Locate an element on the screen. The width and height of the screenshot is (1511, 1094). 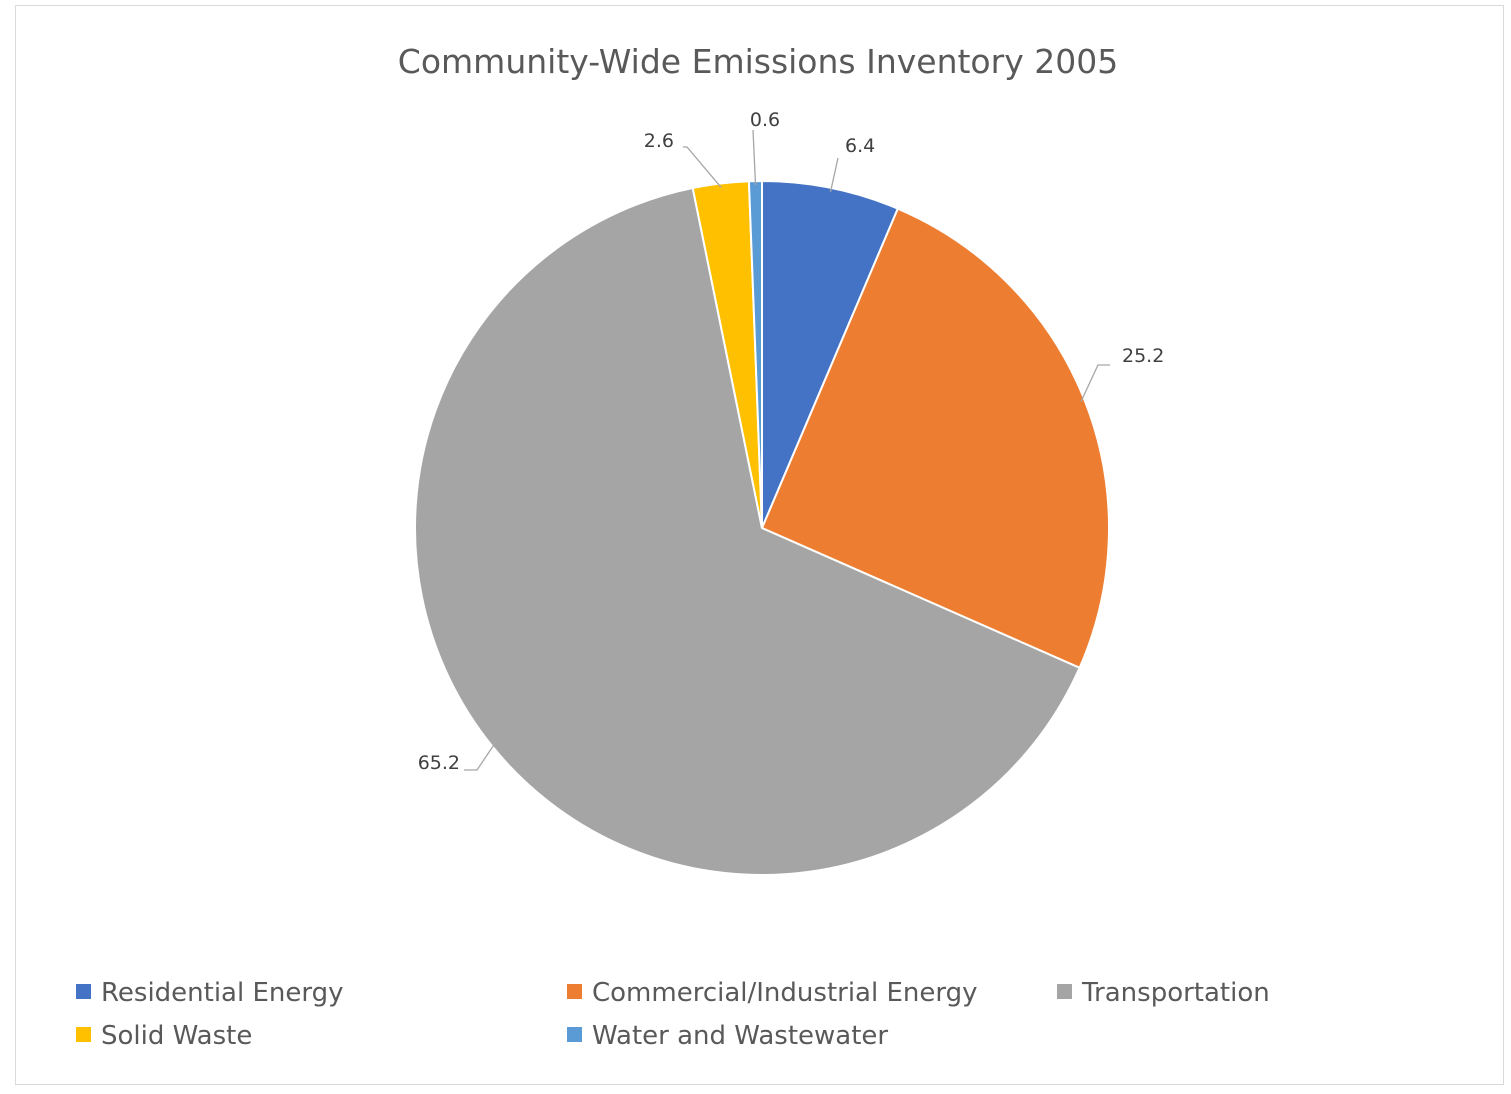
data-label-residential-energy: 6.4 is located at coordinates (860, 146).